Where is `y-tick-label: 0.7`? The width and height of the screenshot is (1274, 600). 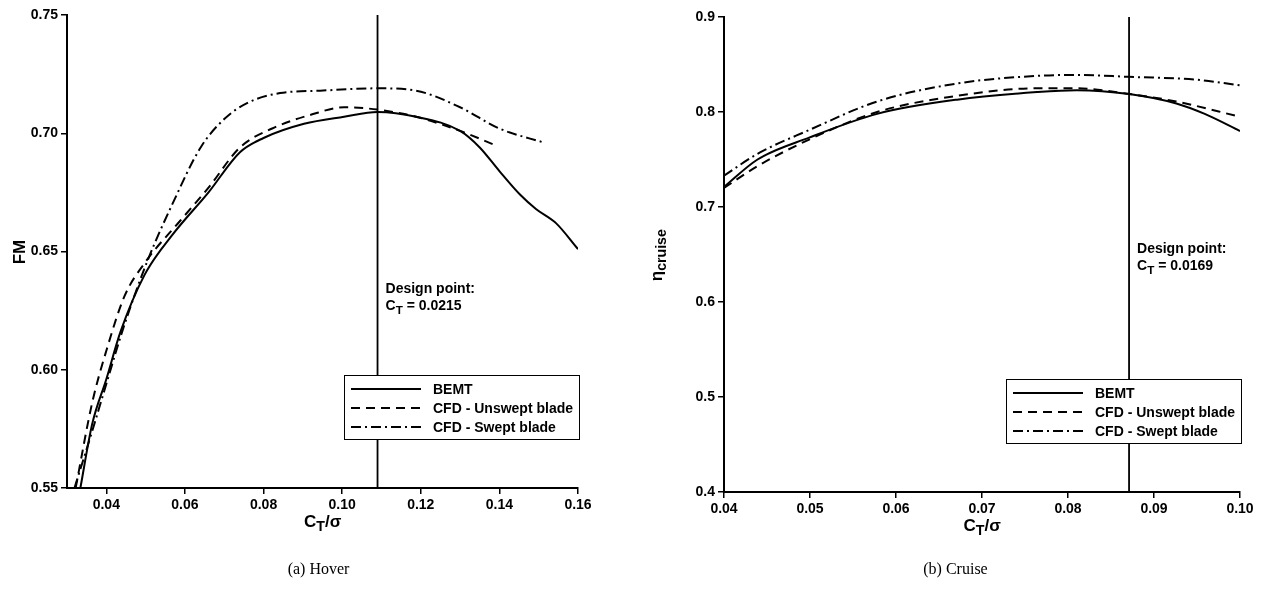
y-tick-label: 0.7 is located at coordinates (705, 205).